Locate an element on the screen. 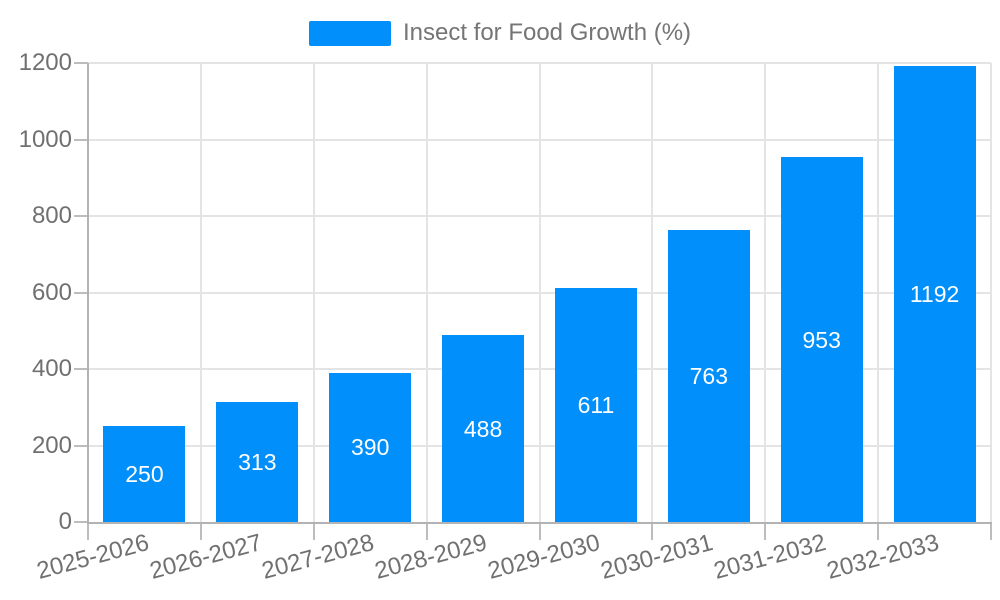 This screenshot has height=600, width=1000. x-axis-tick-label: 2031-2032 is located at coordinates (769, 557).